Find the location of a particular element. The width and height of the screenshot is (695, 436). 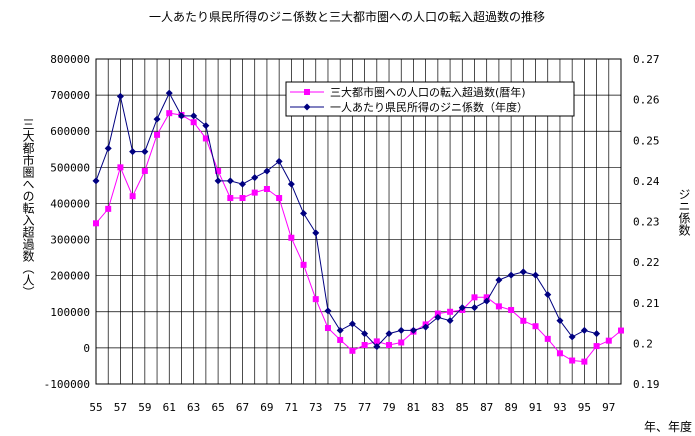

x-tick-label: 55 is located at coordinates (95, 407).